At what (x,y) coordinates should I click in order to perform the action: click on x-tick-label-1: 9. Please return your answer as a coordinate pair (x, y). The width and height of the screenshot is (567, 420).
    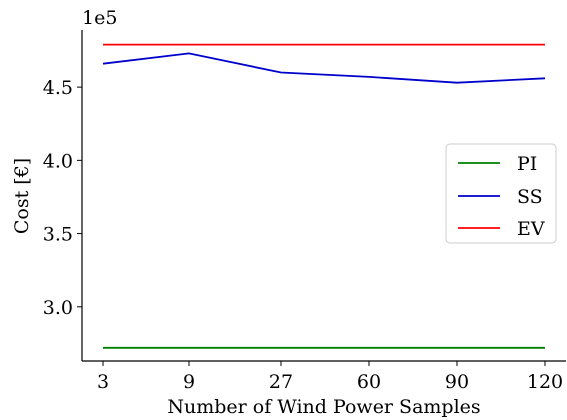
    Looking at the image, I should click on (189, 382).